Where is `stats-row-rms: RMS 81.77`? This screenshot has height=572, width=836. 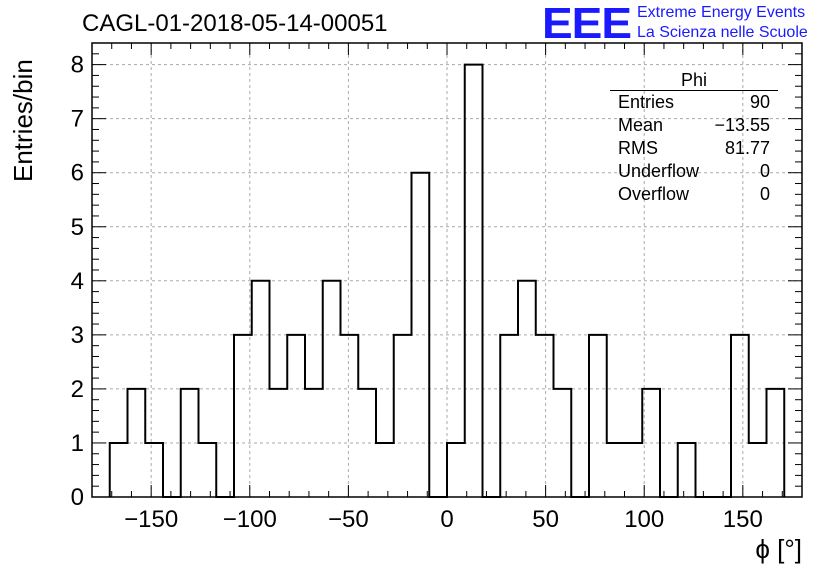
stats-row-rms: RMS 81.77 is located at coordinates (694, 148).